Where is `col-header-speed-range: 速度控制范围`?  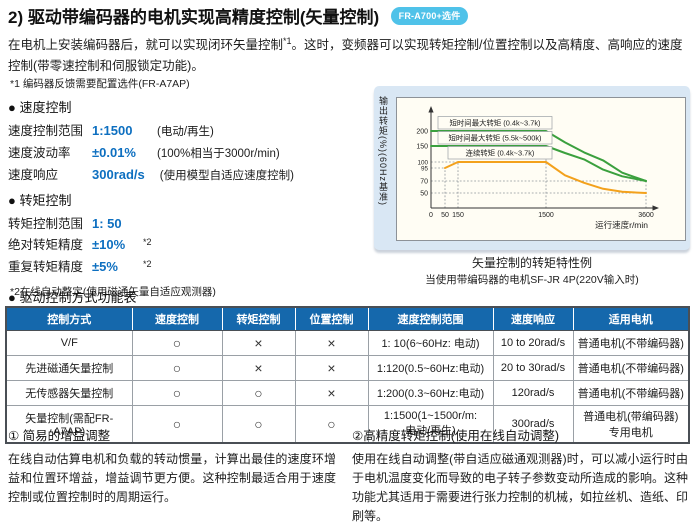
col-header-speed-range: 速度控制范围 is located at coordinates (431, 319).